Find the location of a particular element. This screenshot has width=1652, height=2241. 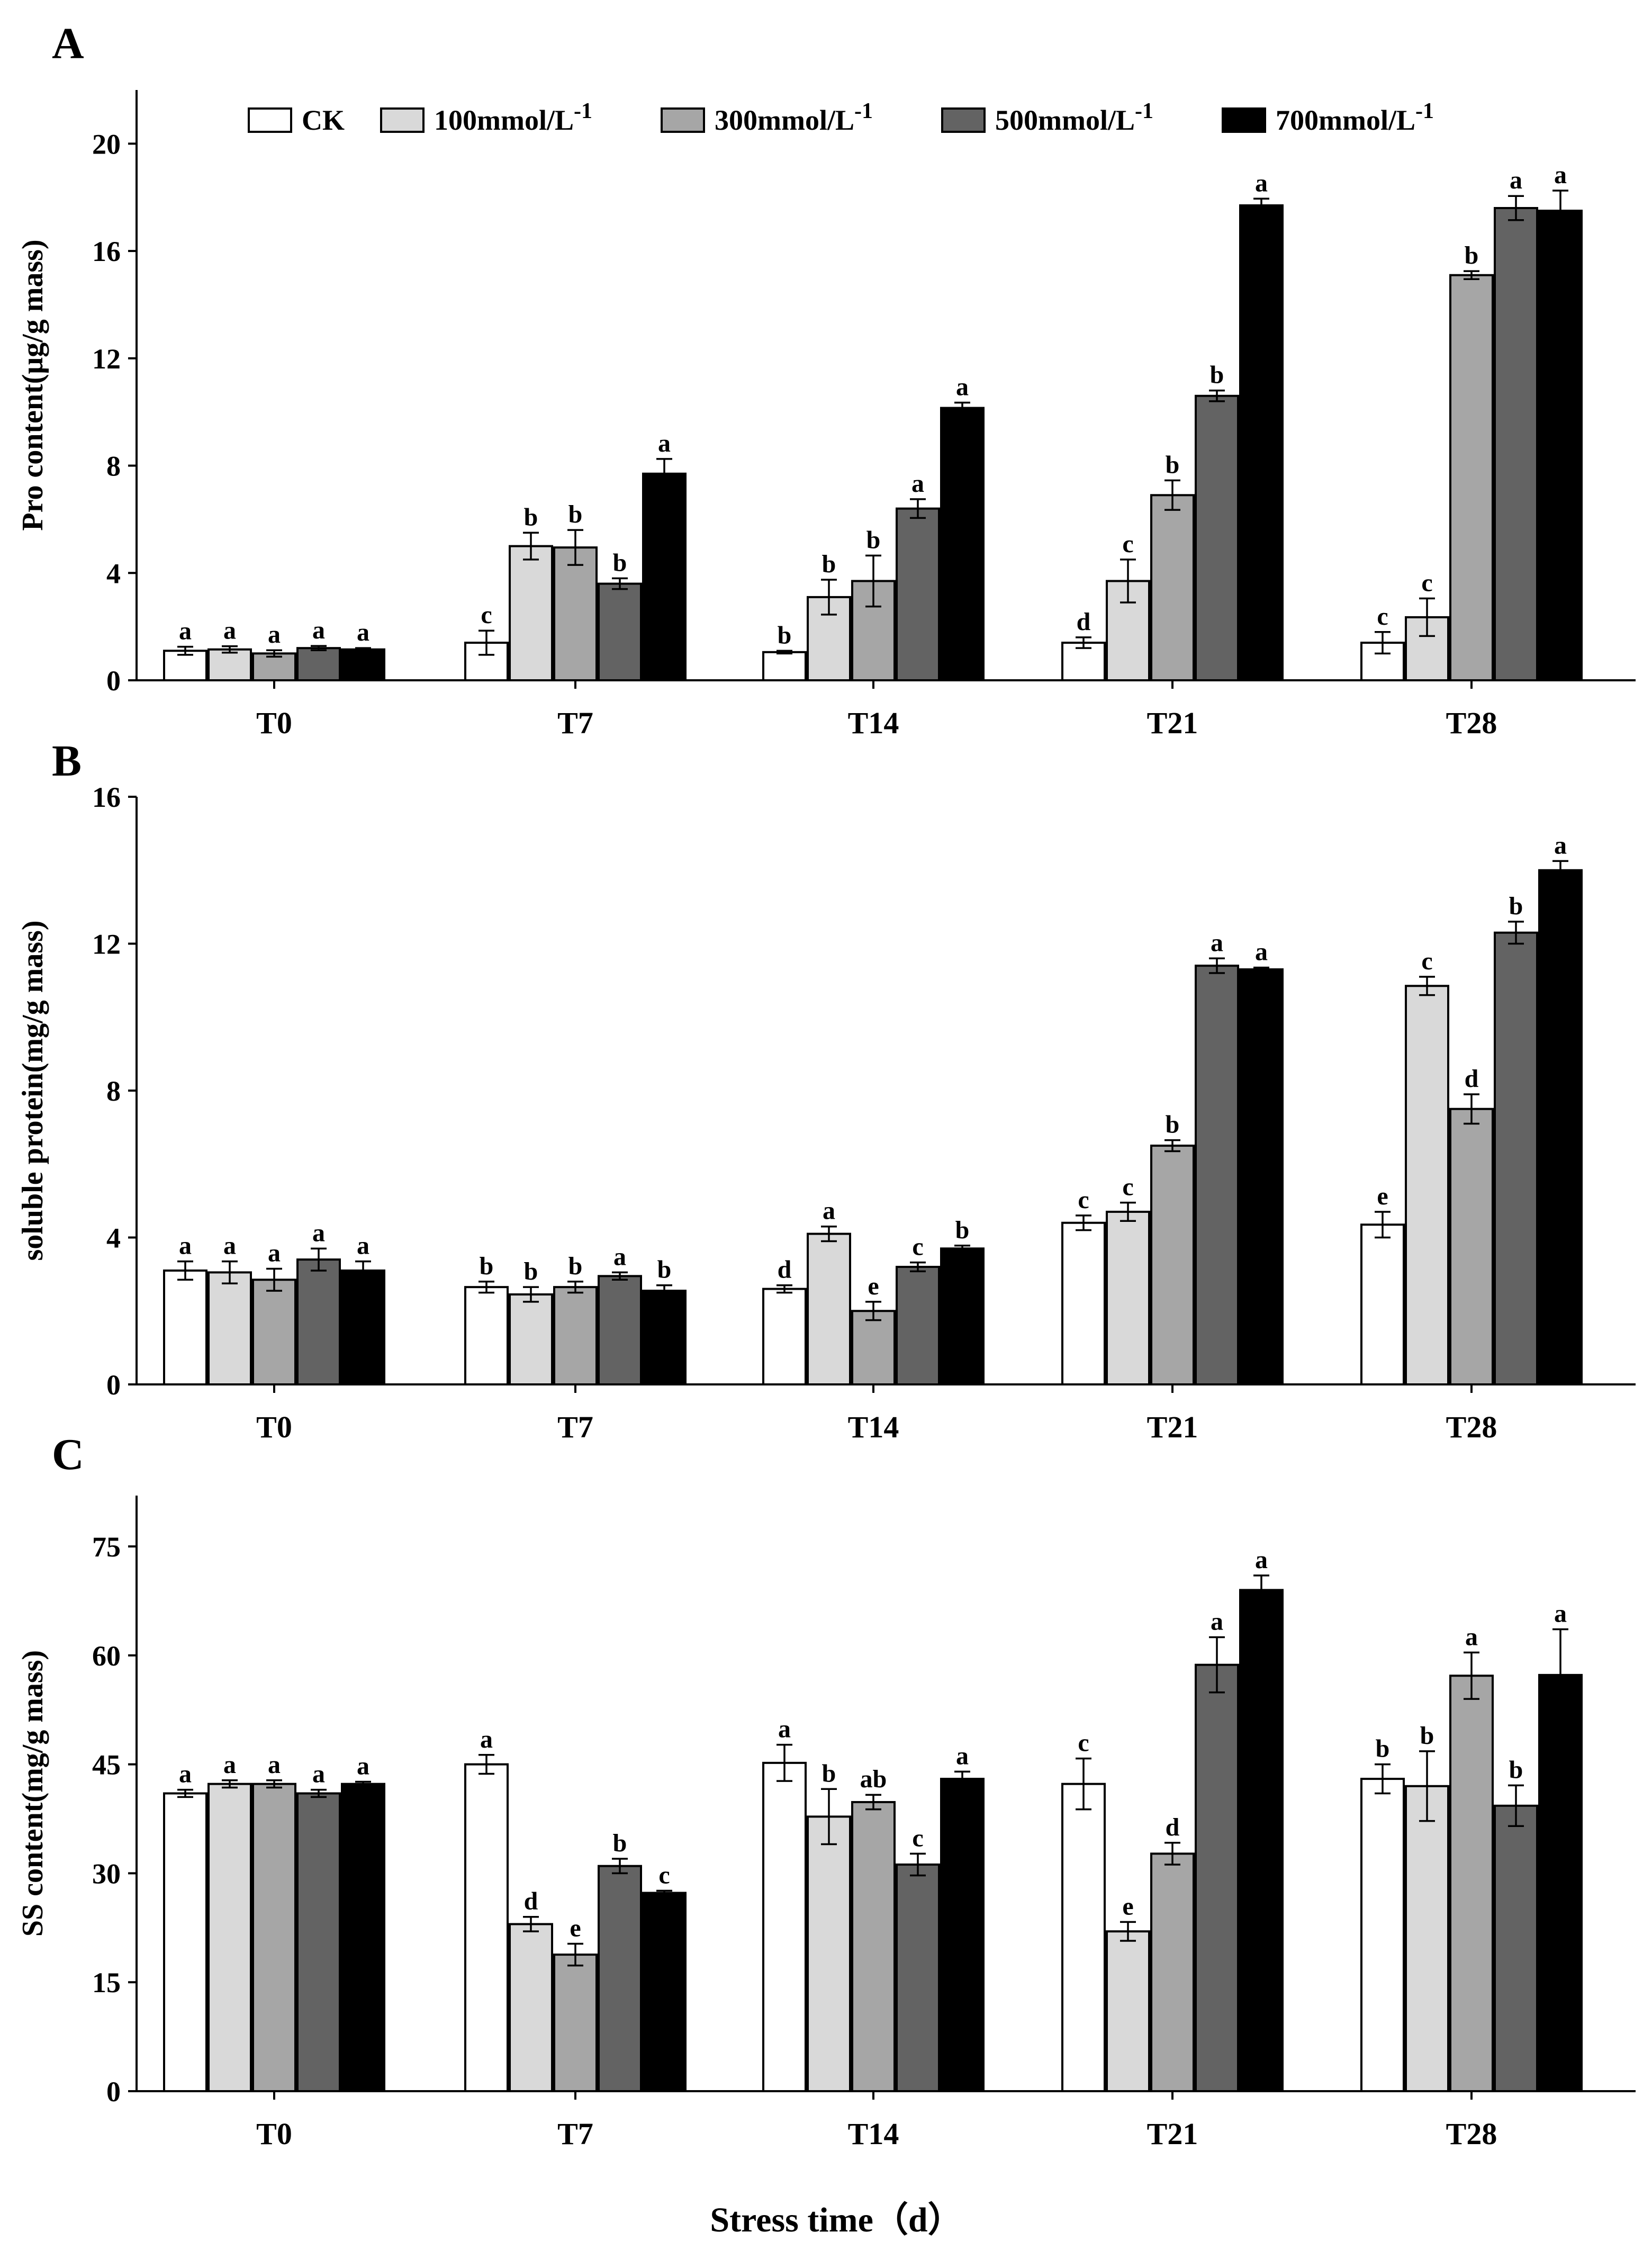

significance-letter: c is located at coordinates (1127, 544).